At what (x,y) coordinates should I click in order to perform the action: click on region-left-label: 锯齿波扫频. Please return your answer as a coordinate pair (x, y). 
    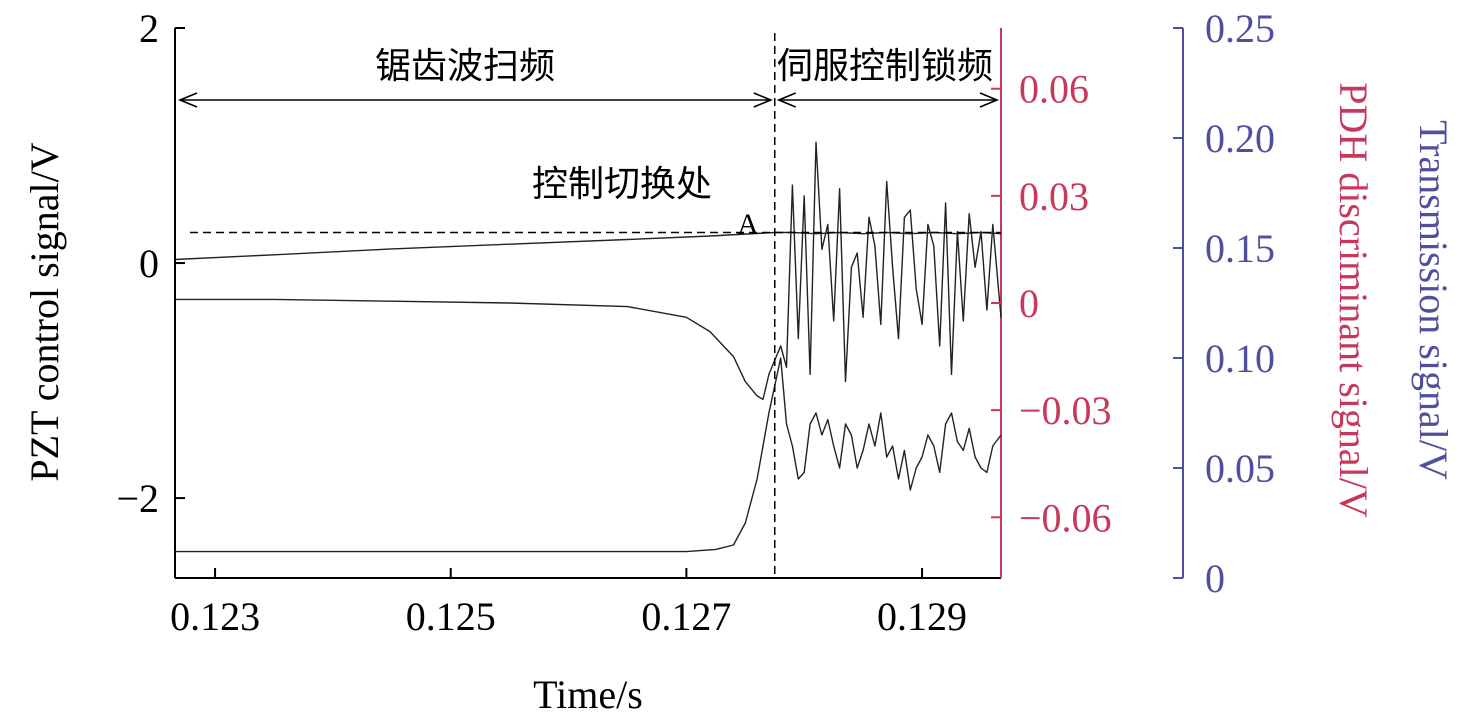
    Looking at the image, I should click on (465, 66).